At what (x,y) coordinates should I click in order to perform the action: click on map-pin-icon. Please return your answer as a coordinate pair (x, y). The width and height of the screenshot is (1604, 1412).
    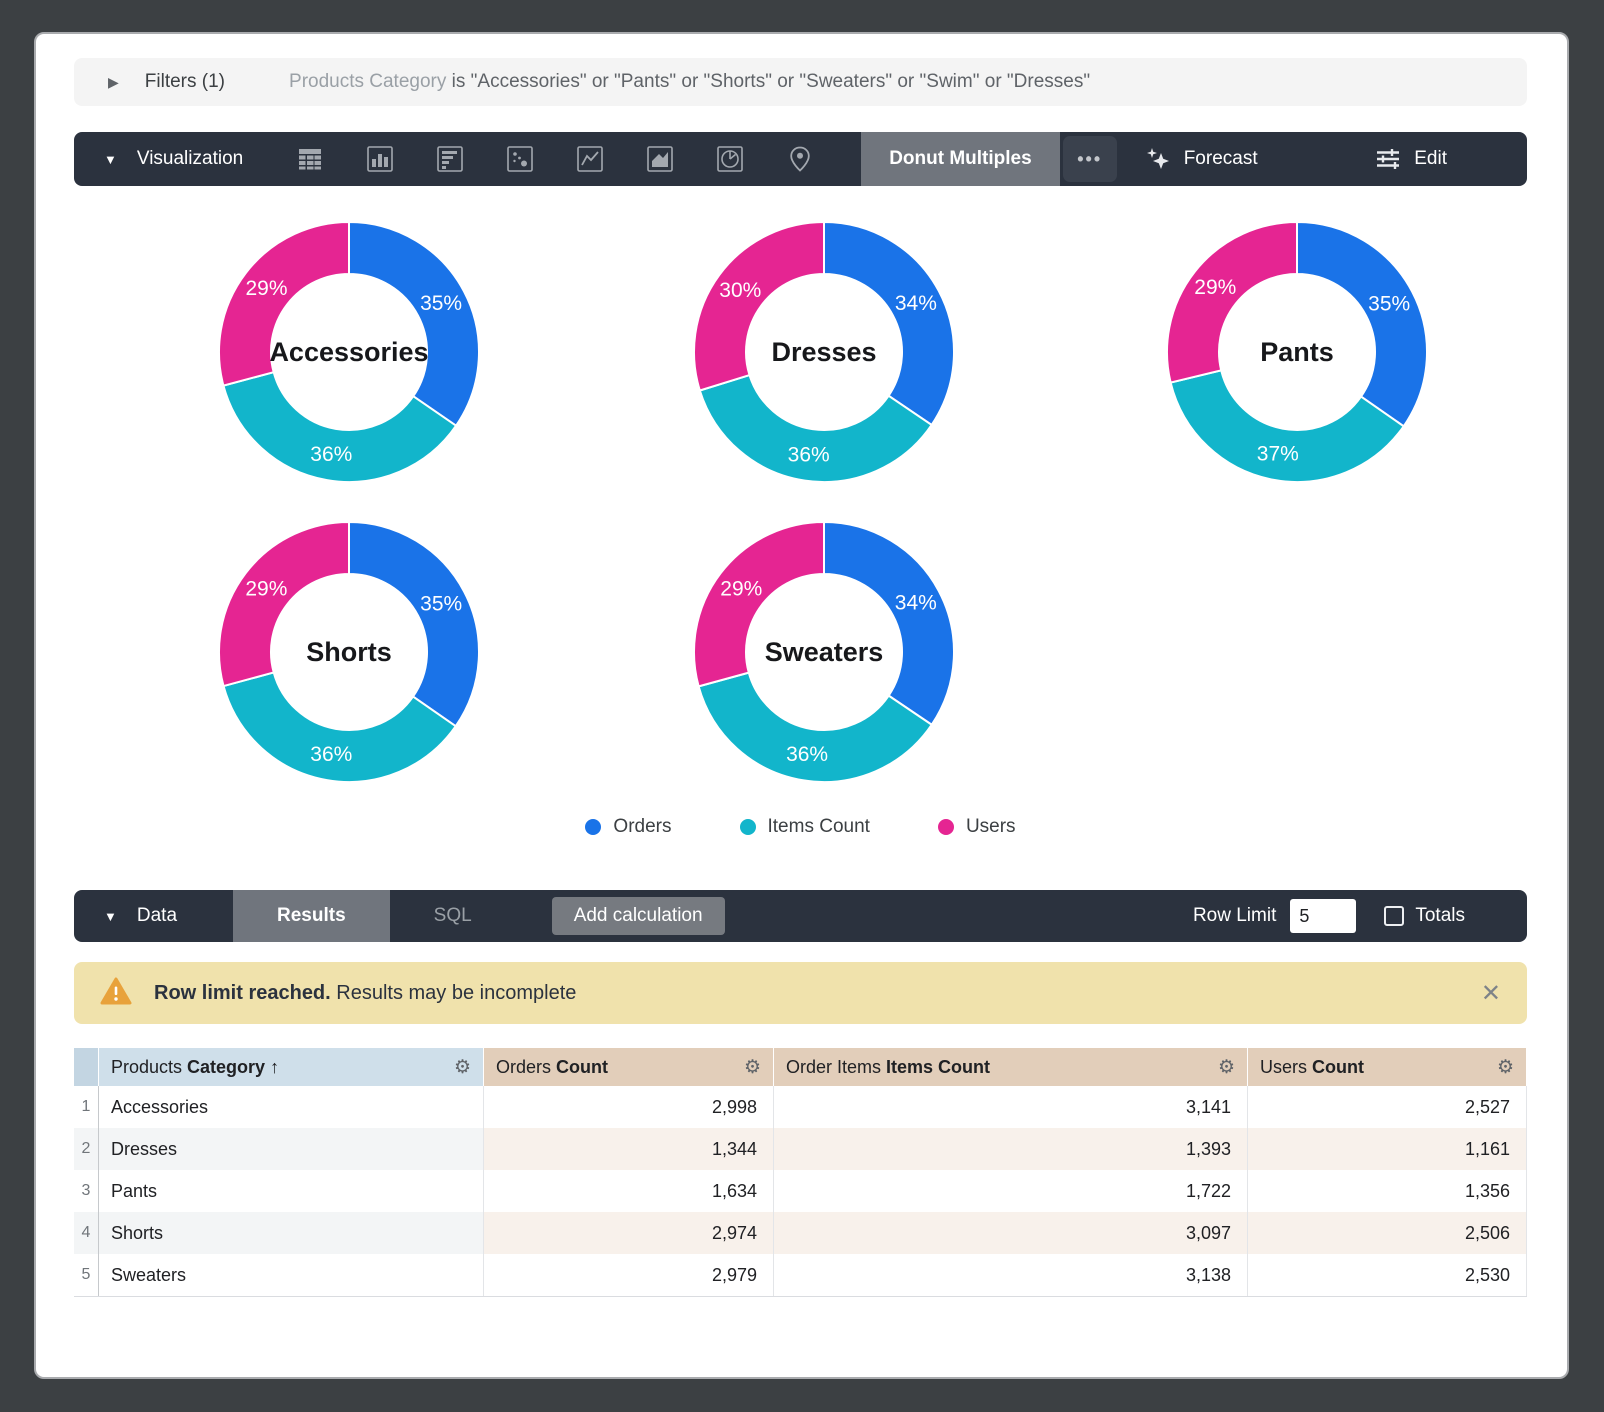
    Looking at the image, I should click on (800, 159).